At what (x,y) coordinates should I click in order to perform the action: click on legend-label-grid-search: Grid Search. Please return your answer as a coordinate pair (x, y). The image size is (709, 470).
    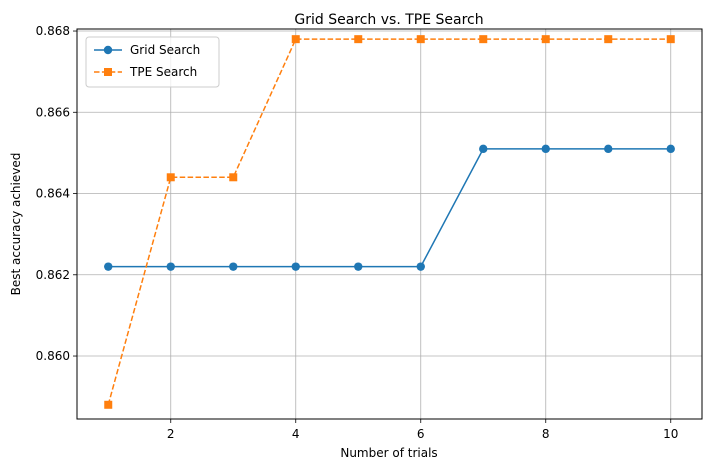
    Looking at the image, I should click on (165, 50).